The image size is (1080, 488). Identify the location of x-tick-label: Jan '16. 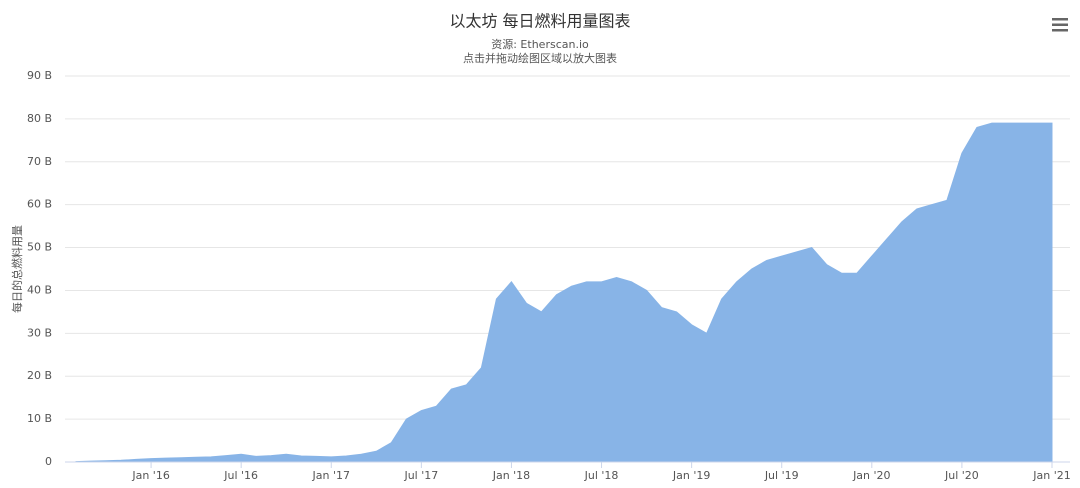
(150, 475).